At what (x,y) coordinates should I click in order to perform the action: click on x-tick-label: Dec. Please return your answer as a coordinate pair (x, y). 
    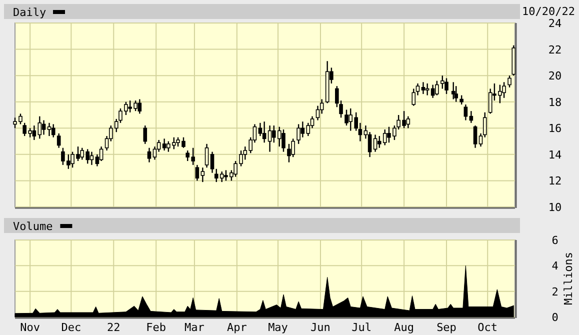
    Looking at the image, I should click on (71, 327).